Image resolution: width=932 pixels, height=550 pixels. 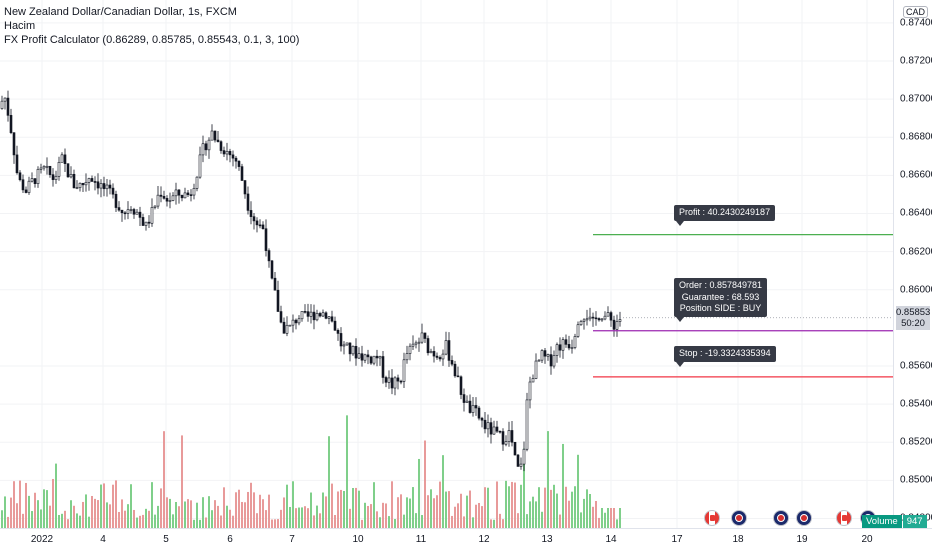 I want to click on volume-badge-label: Volume, so click(x=882, y=521).